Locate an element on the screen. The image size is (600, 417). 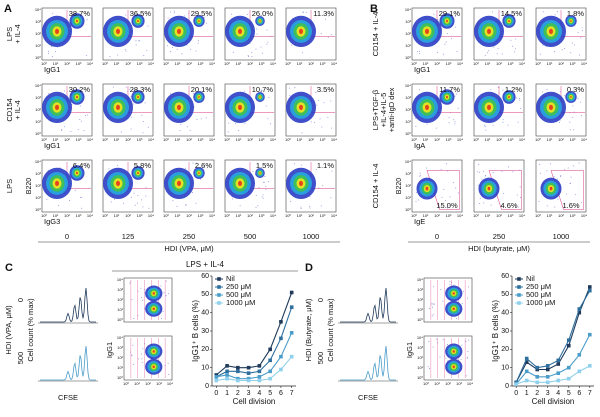
percent: 30.2% is located at coordinates (80, 89).